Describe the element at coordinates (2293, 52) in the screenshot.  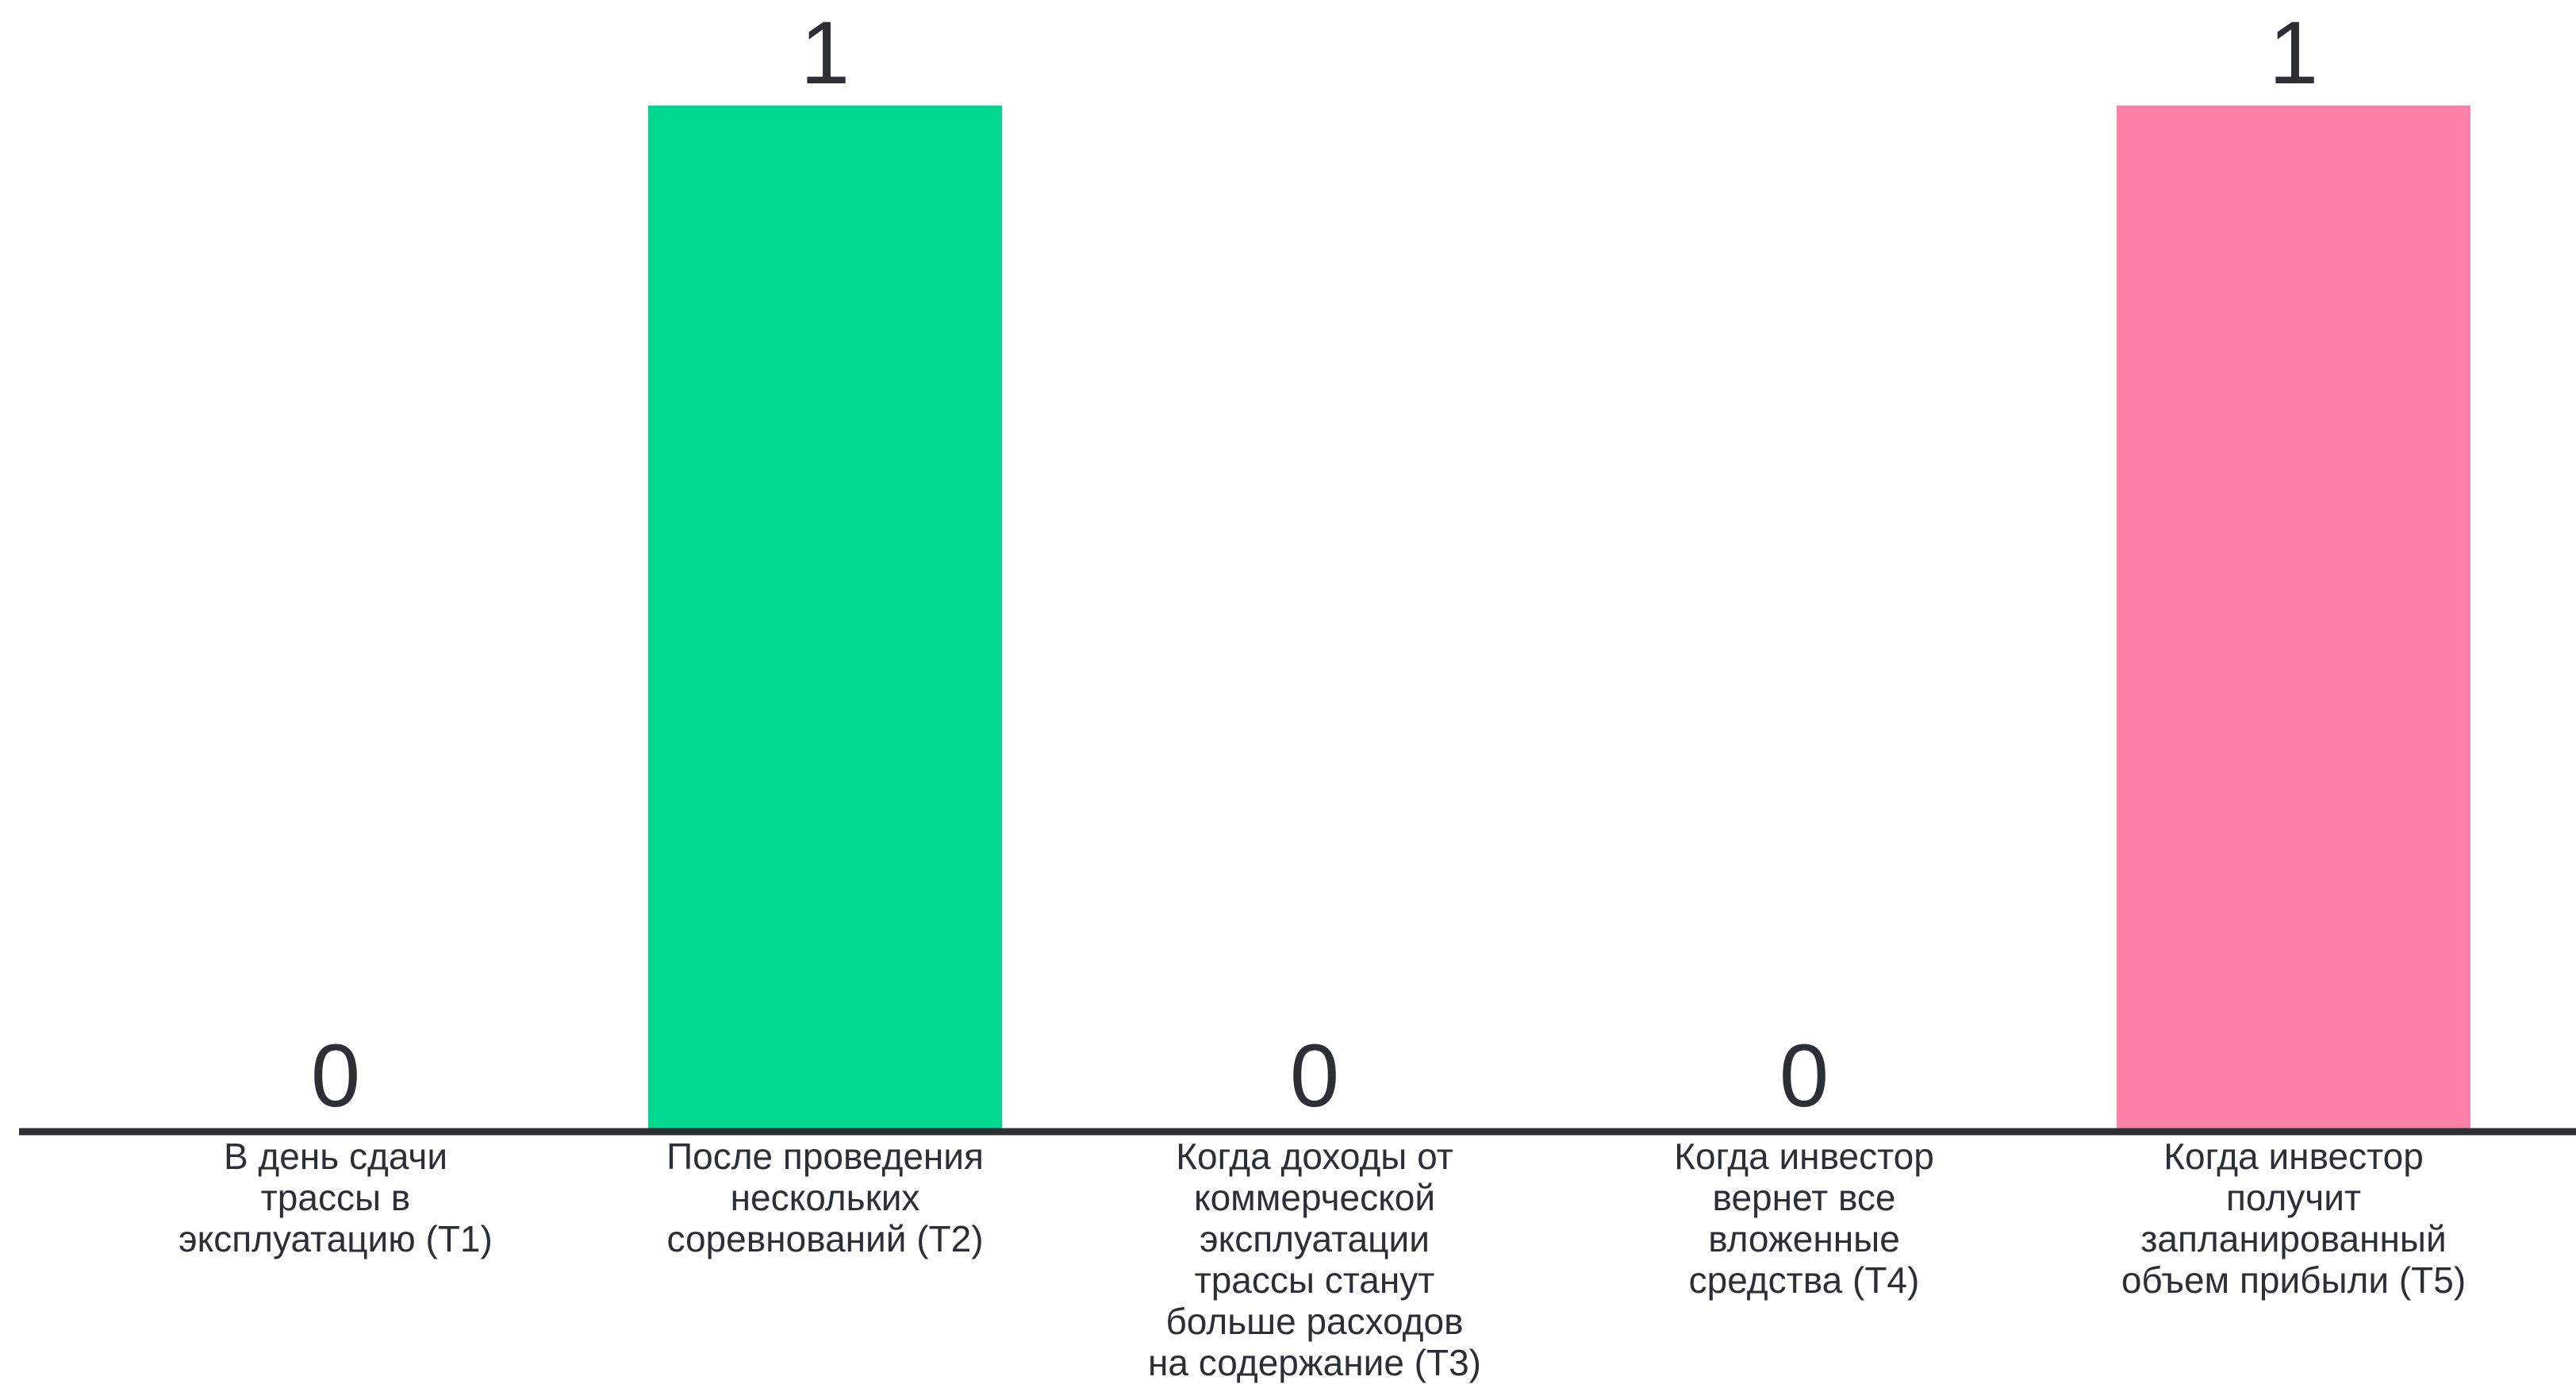
I see `data-label-5: 1` at that location.